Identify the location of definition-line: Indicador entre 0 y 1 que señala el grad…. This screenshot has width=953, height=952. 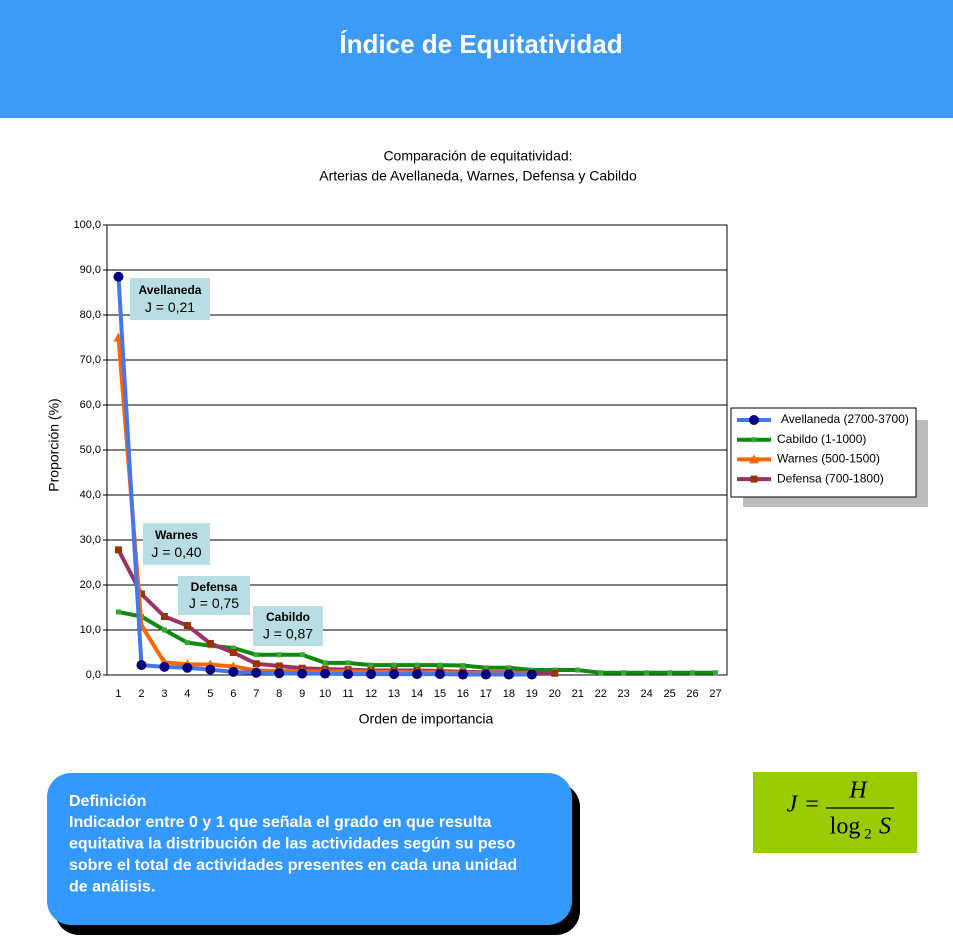
(280, 822).